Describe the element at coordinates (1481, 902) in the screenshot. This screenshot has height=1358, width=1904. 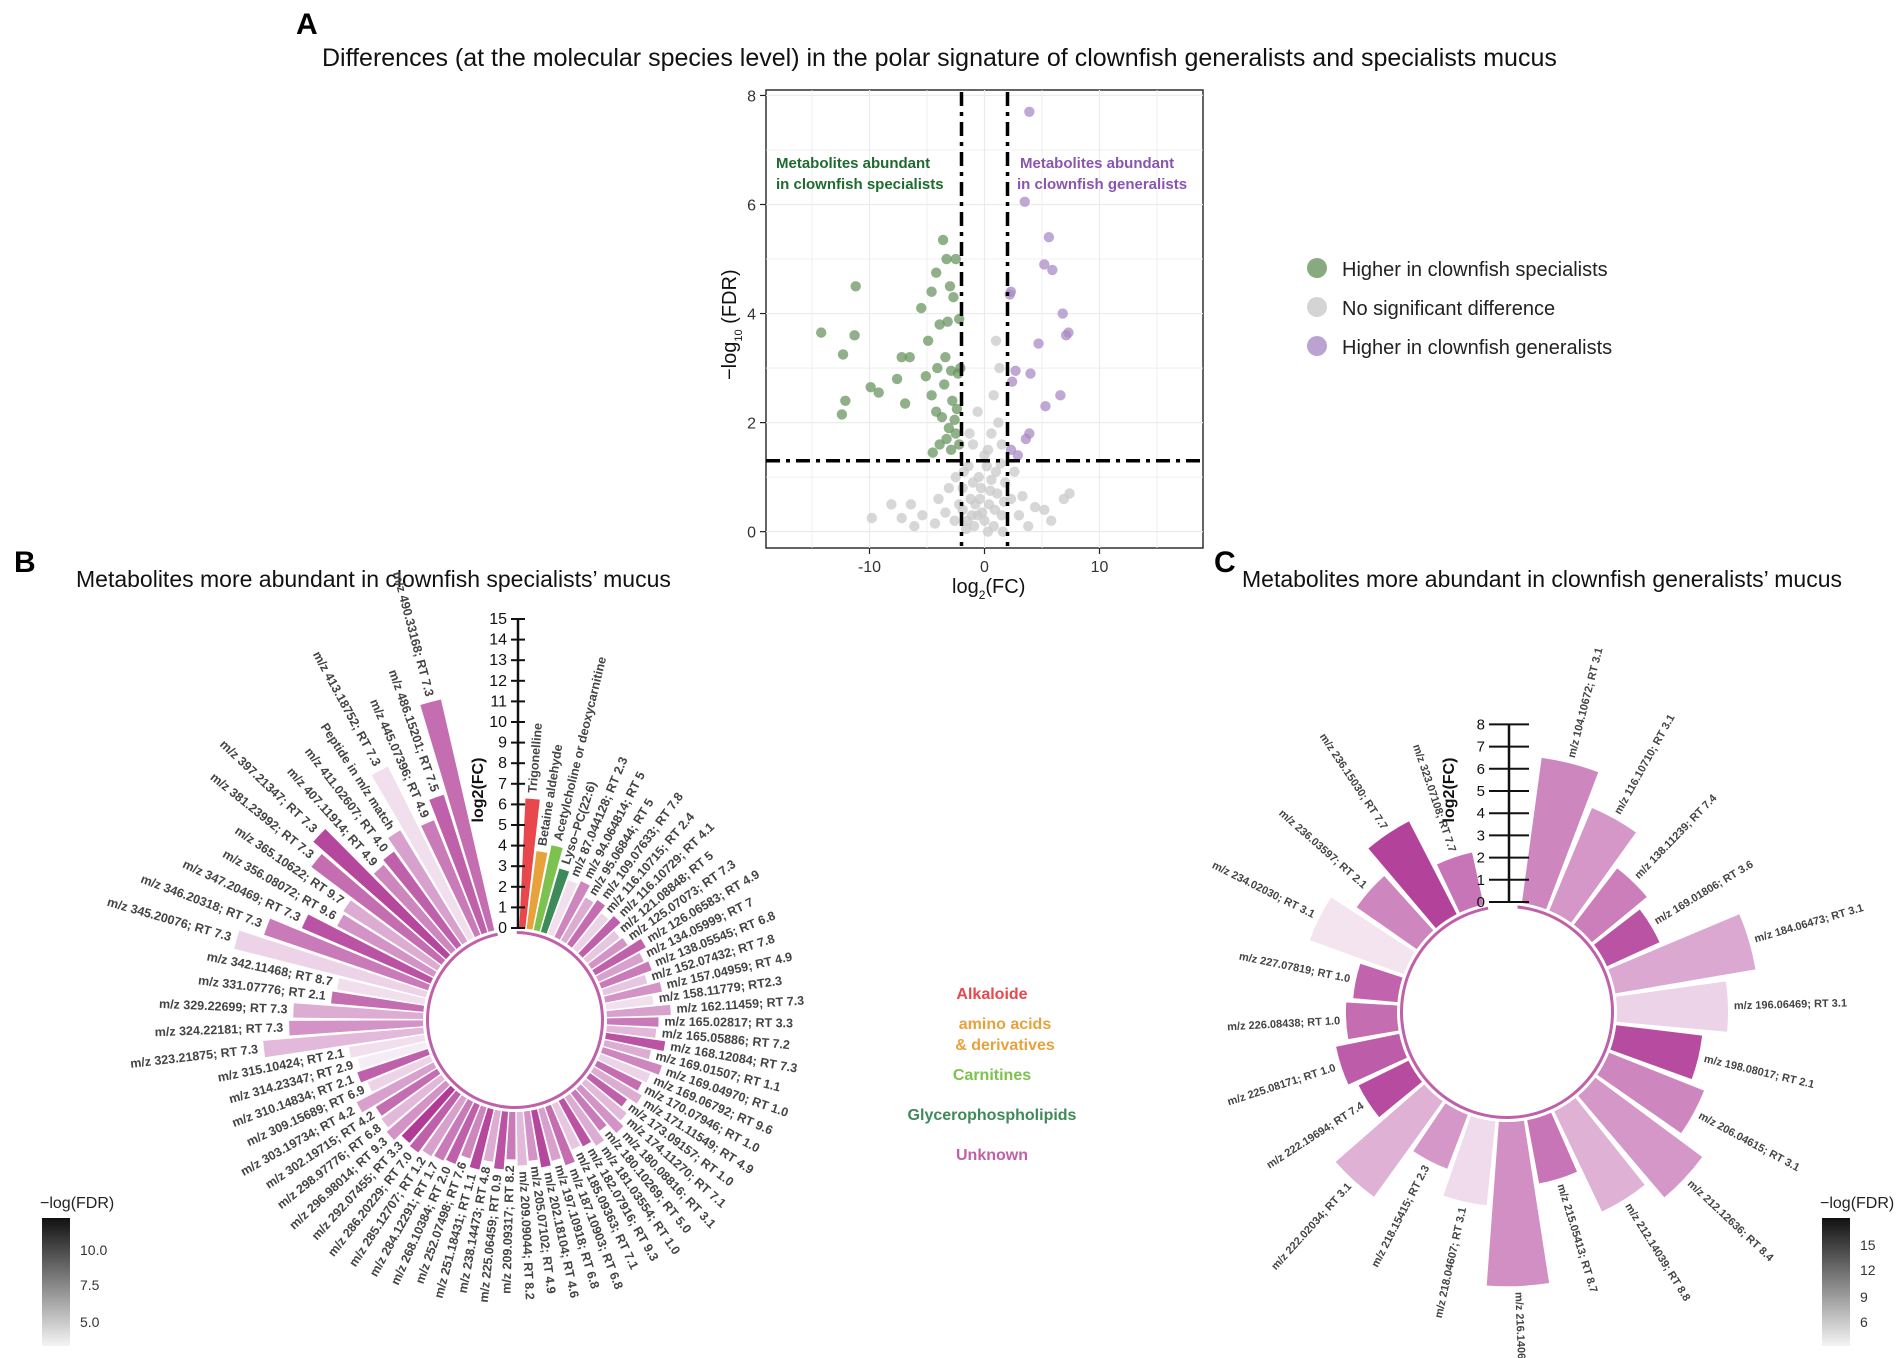
I see `radial-axis-tick-label: 0` at that location.